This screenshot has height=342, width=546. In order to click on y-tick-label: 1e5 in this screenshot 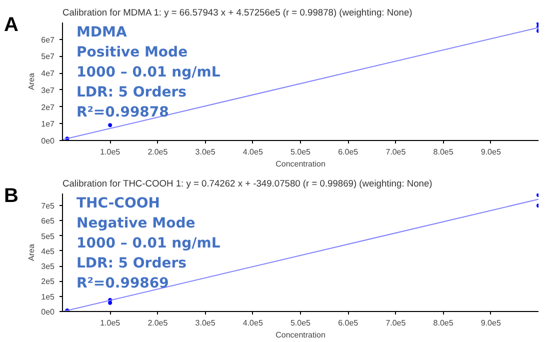, I will do `click(48, 297)`.